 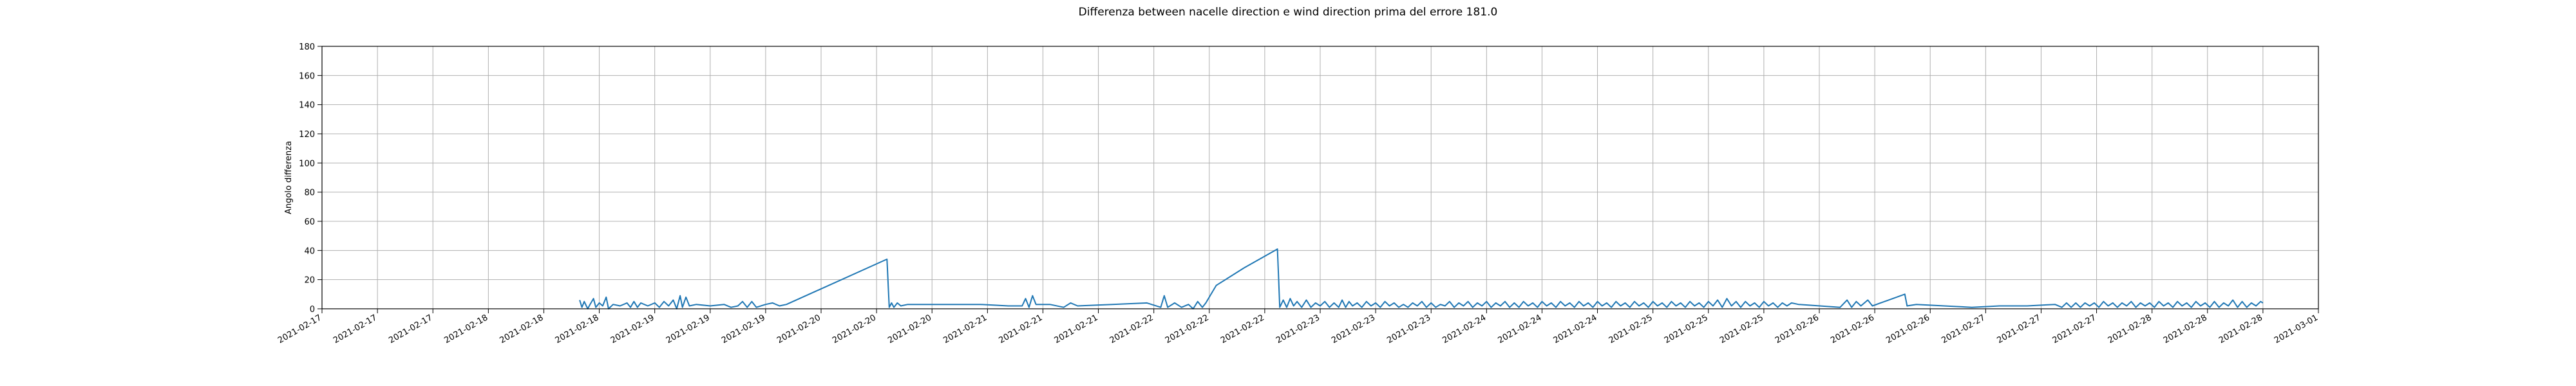 I want to click on y-tick-label: 60, so click(x=309, y=222).